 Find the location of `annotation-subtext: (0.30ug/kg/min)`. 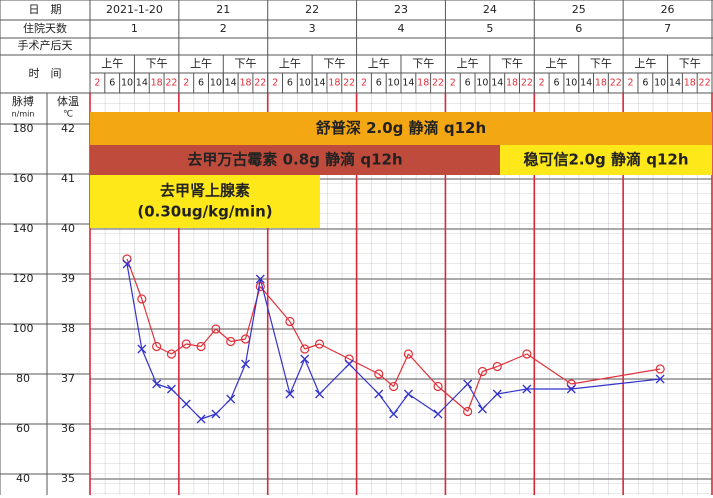

annotation-subtext: (0.30ug/kg/min) is located at coordinates (204, 212).